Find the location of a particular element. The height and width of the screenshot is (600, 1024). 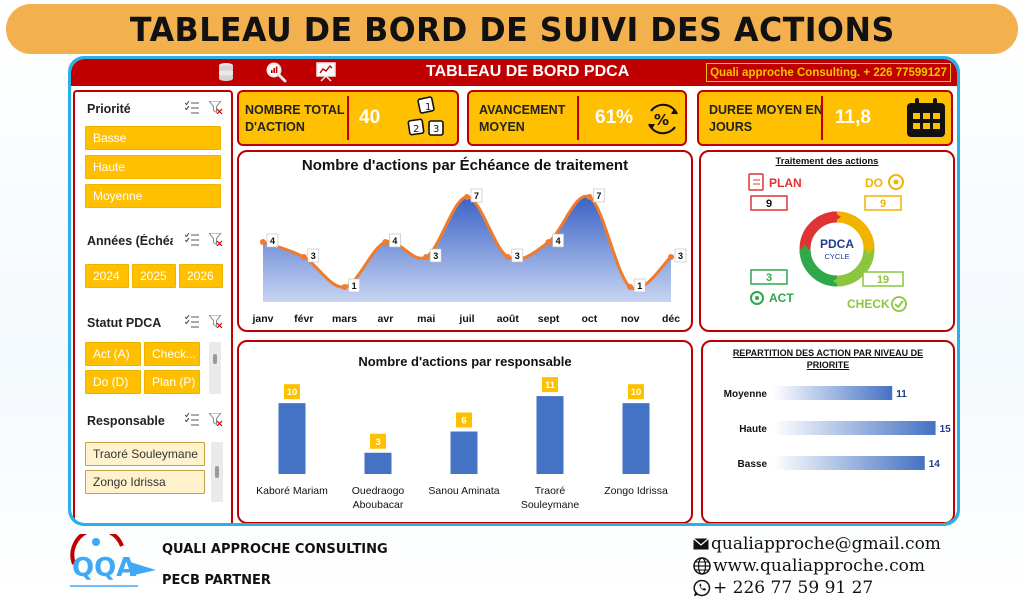

hbar-data-label: 14 is located at coordinates (935, 464).